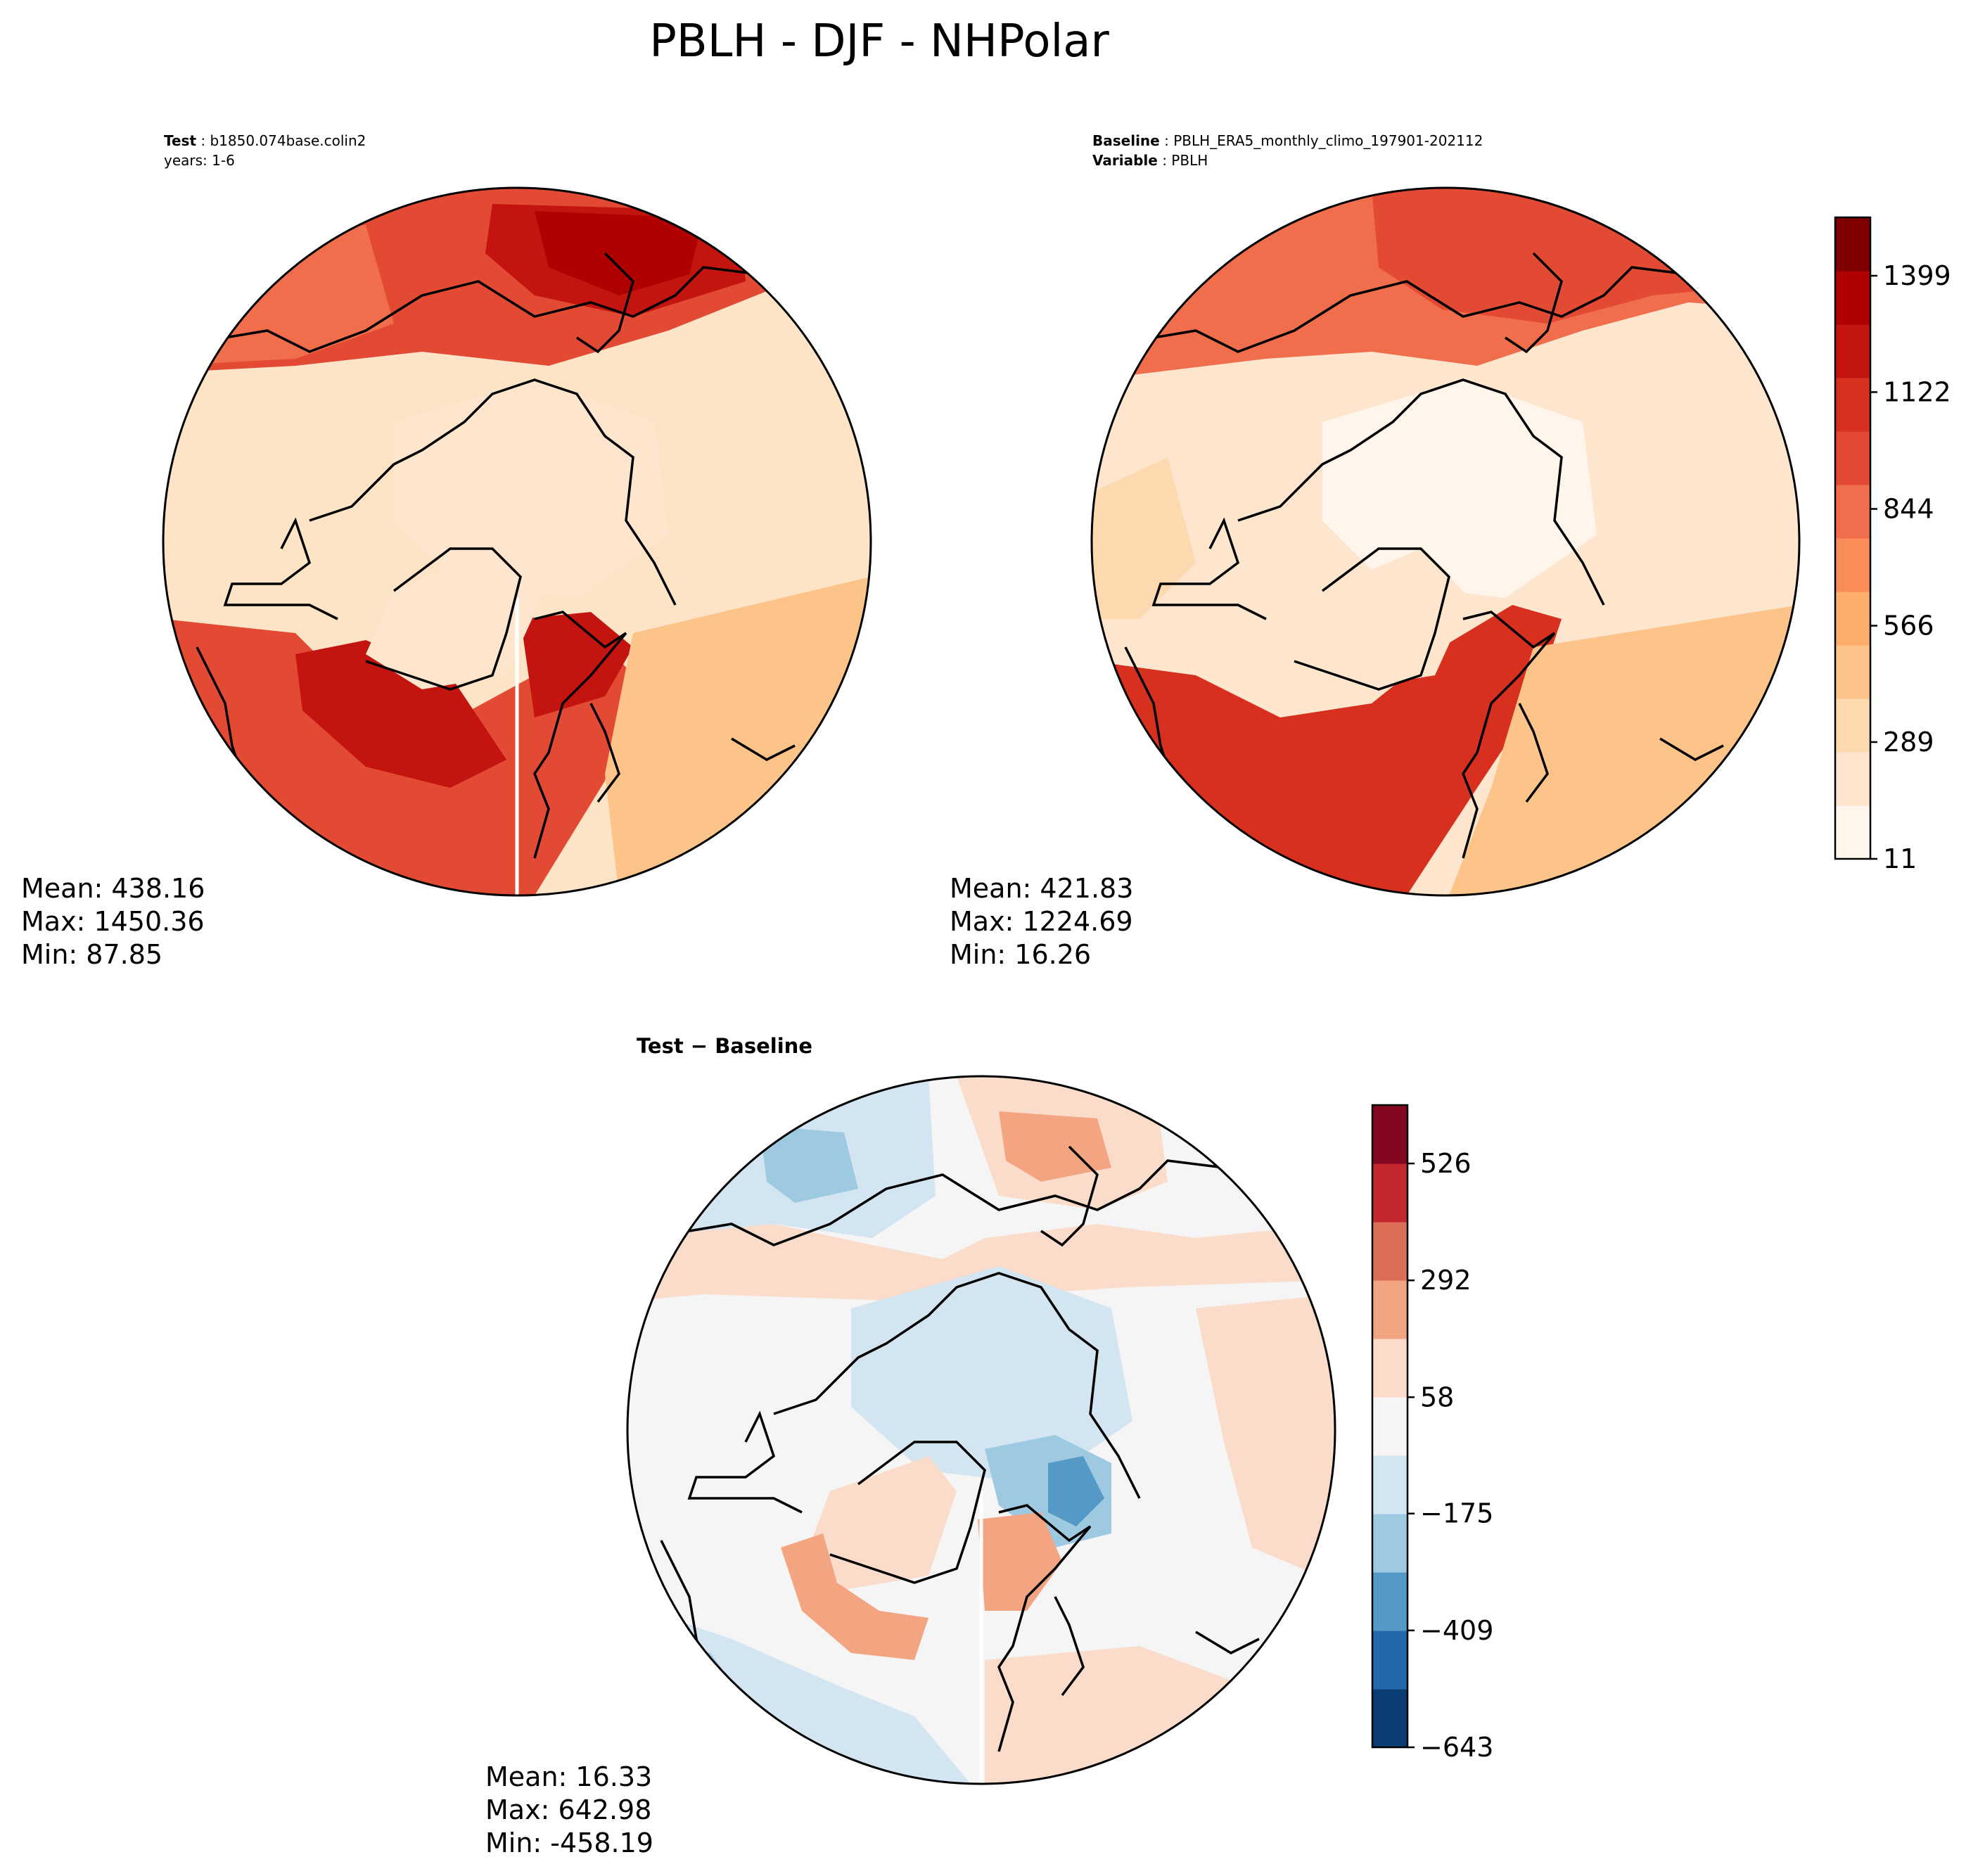  I want to click on panel-test-header-sep: :, so click(203, 140).